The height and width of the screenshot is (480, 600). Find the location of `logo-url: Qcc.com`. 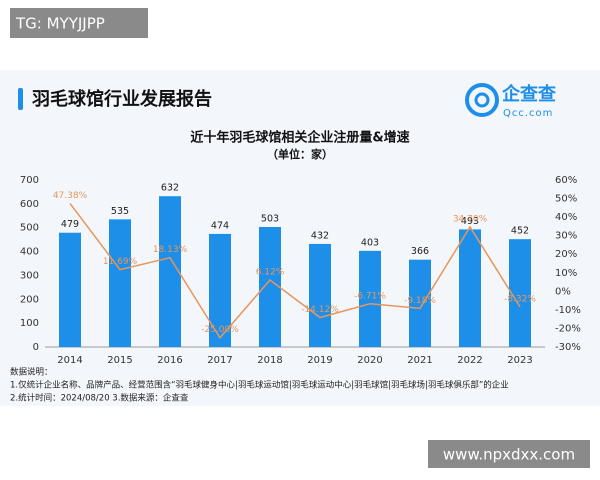

logo-url: Qcc.com is located at coordinates (528, 113).